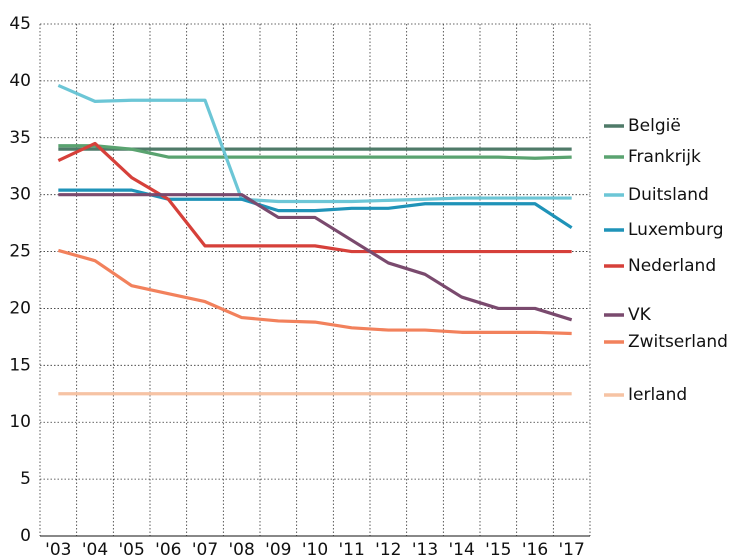  I want to click on x-tick-label: '05, so click(132, 549).